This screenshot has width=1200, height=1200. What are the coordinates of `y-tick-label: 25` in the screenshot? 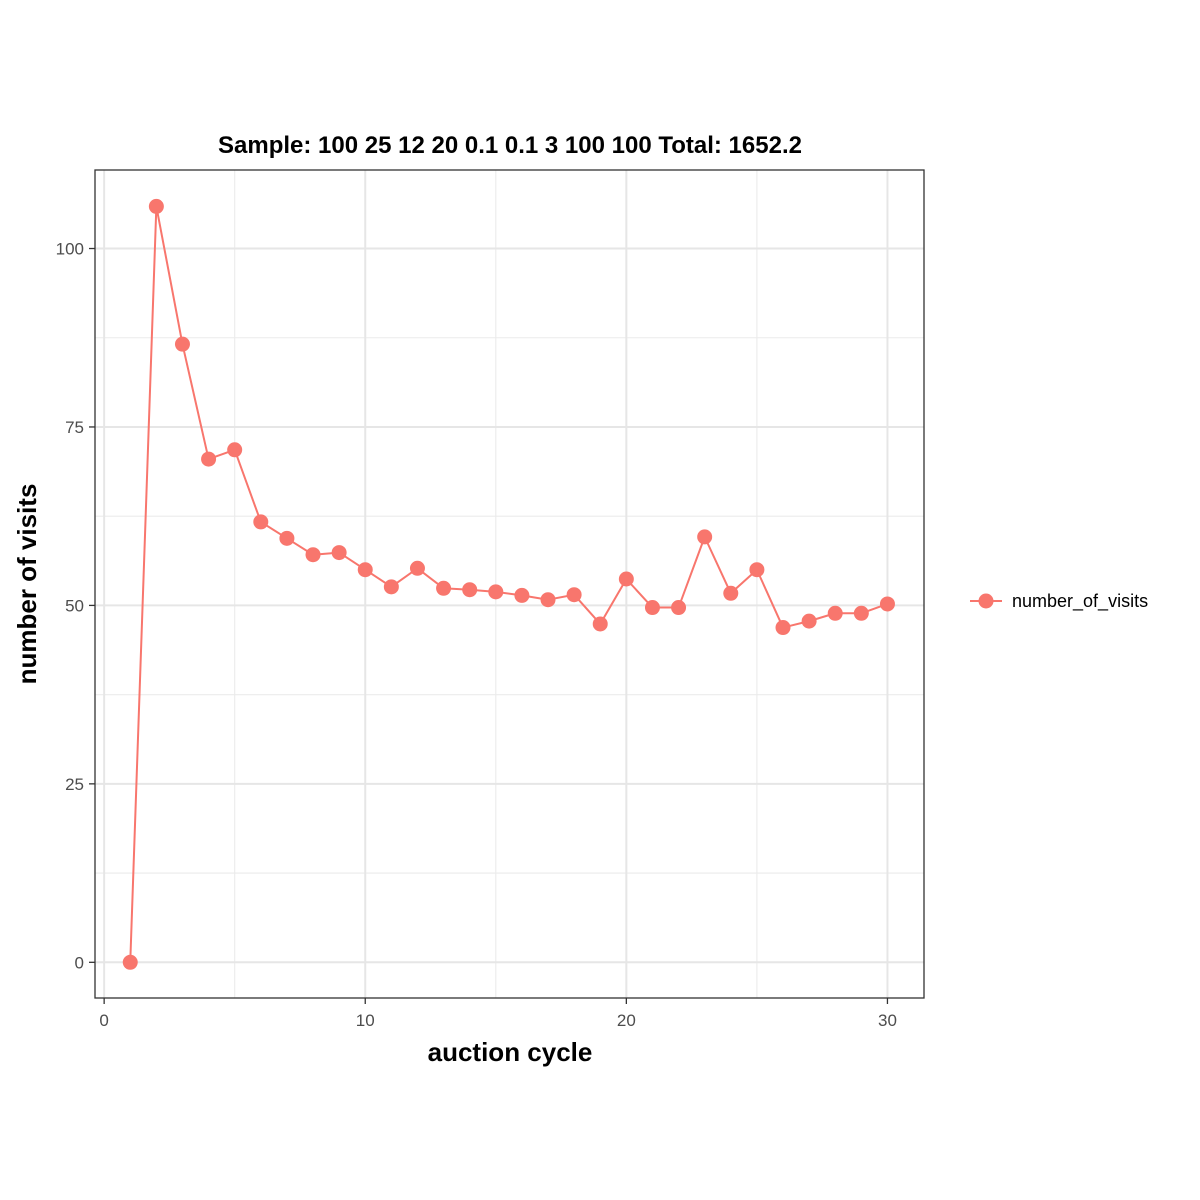 It's located at (74, 784).